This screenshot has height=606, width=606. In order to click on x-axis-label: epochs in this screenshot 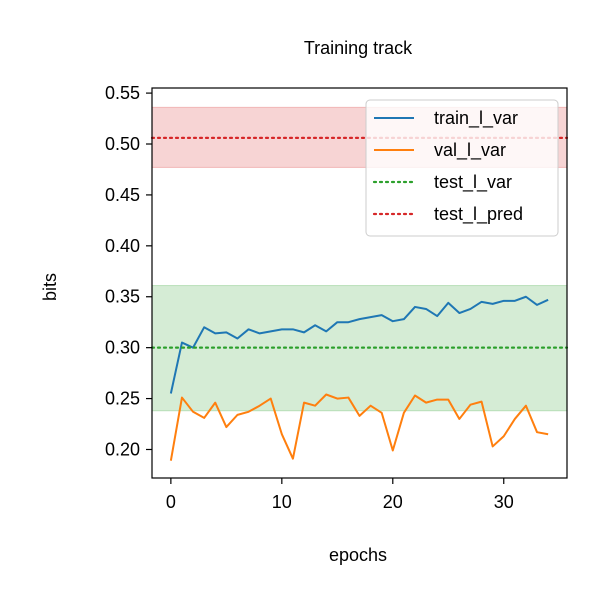, I will do `click(358, 555)`.